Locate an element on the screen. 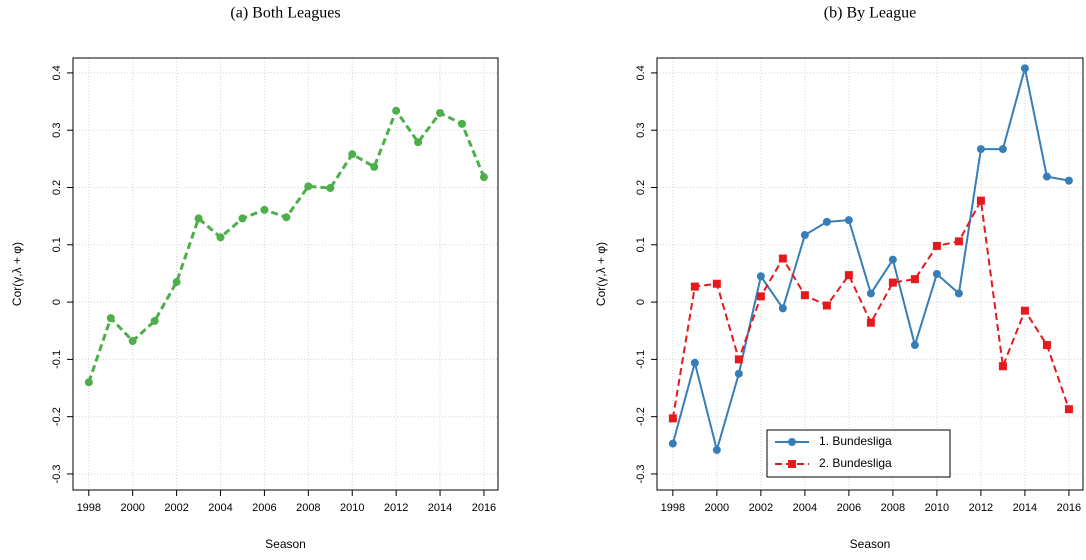  chart-title: (a) Both Leagues is located at coordinates (285, 13).